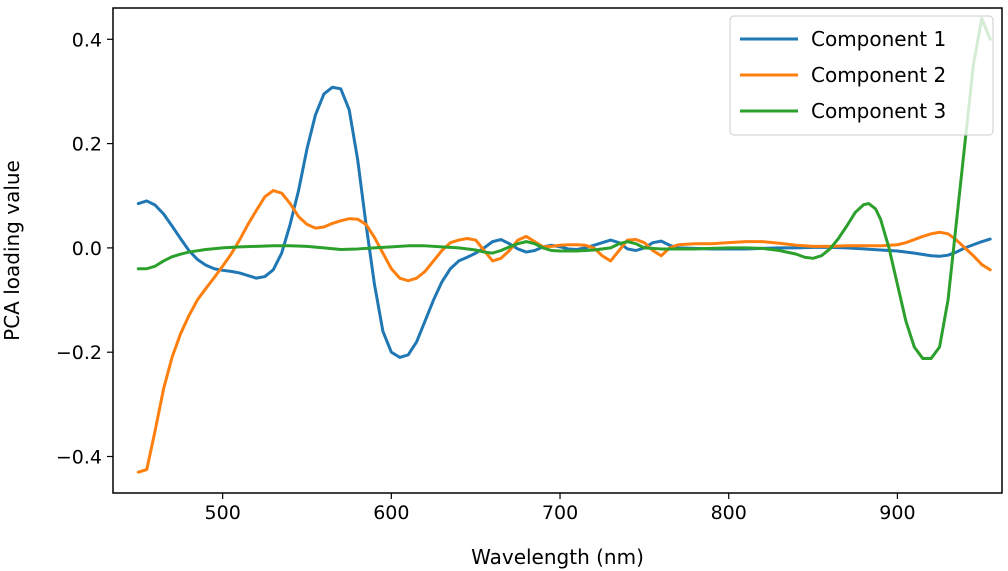  I want to click on y-tick-label: −0.4, so click(79, 457).